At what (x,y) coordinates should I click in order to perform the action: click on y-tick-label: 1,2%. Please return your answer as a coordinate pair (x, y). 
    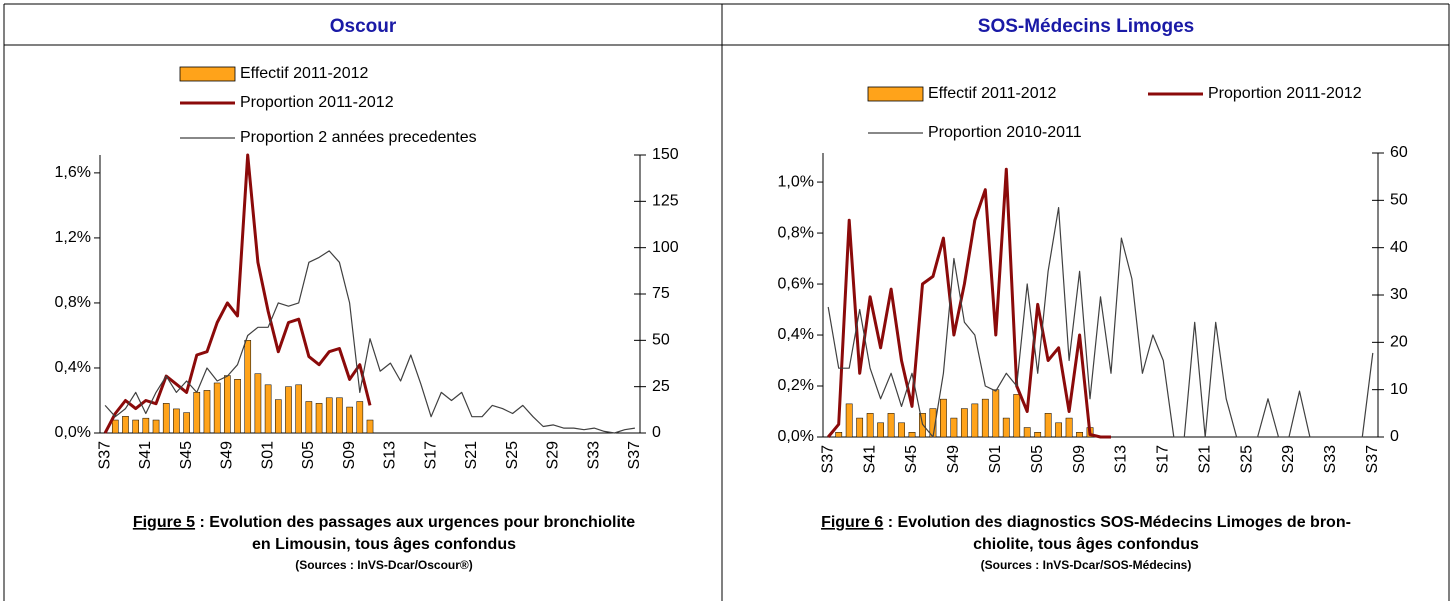
    Looking at the image, I should click on (73, 237).